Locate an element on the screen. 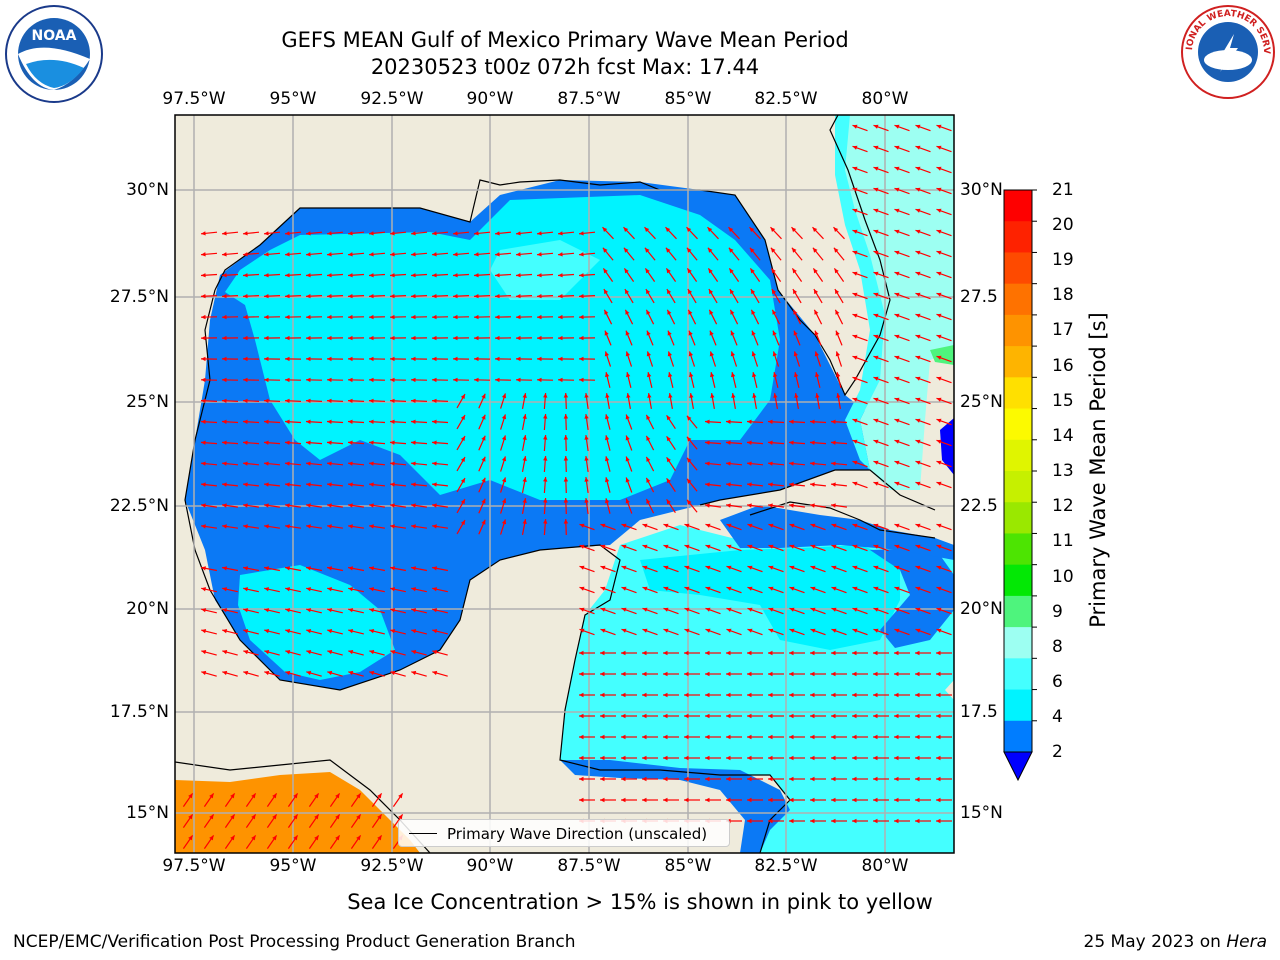 The image size is (1280, 960). lat-tick-right: 17.5 is located at coordinates (979, 712).